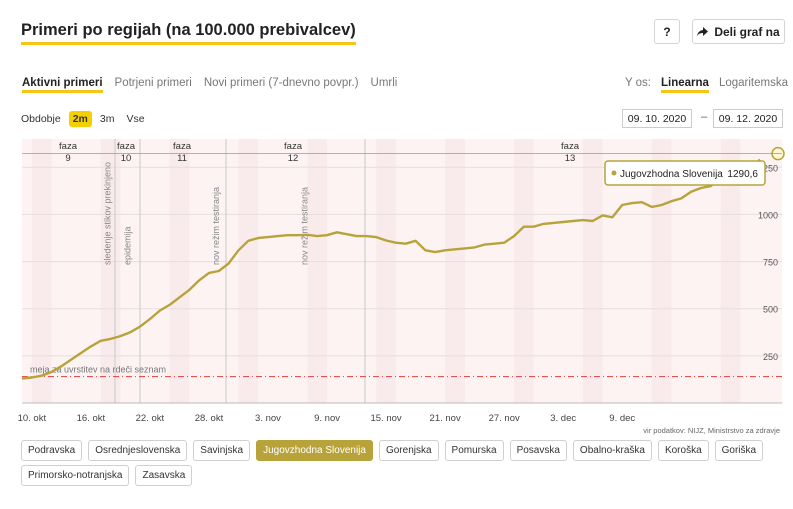  What do you see at coordinates (108, 213) in the screenshot?
I see `event-label: sledenje stikov prekinjeno` at bounding box center [108, 213].